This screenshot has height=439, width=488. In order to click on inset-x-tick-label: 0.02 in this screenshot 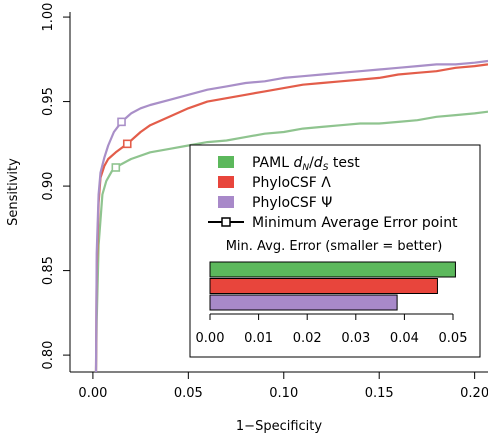, I will do `click(307, 338)`.